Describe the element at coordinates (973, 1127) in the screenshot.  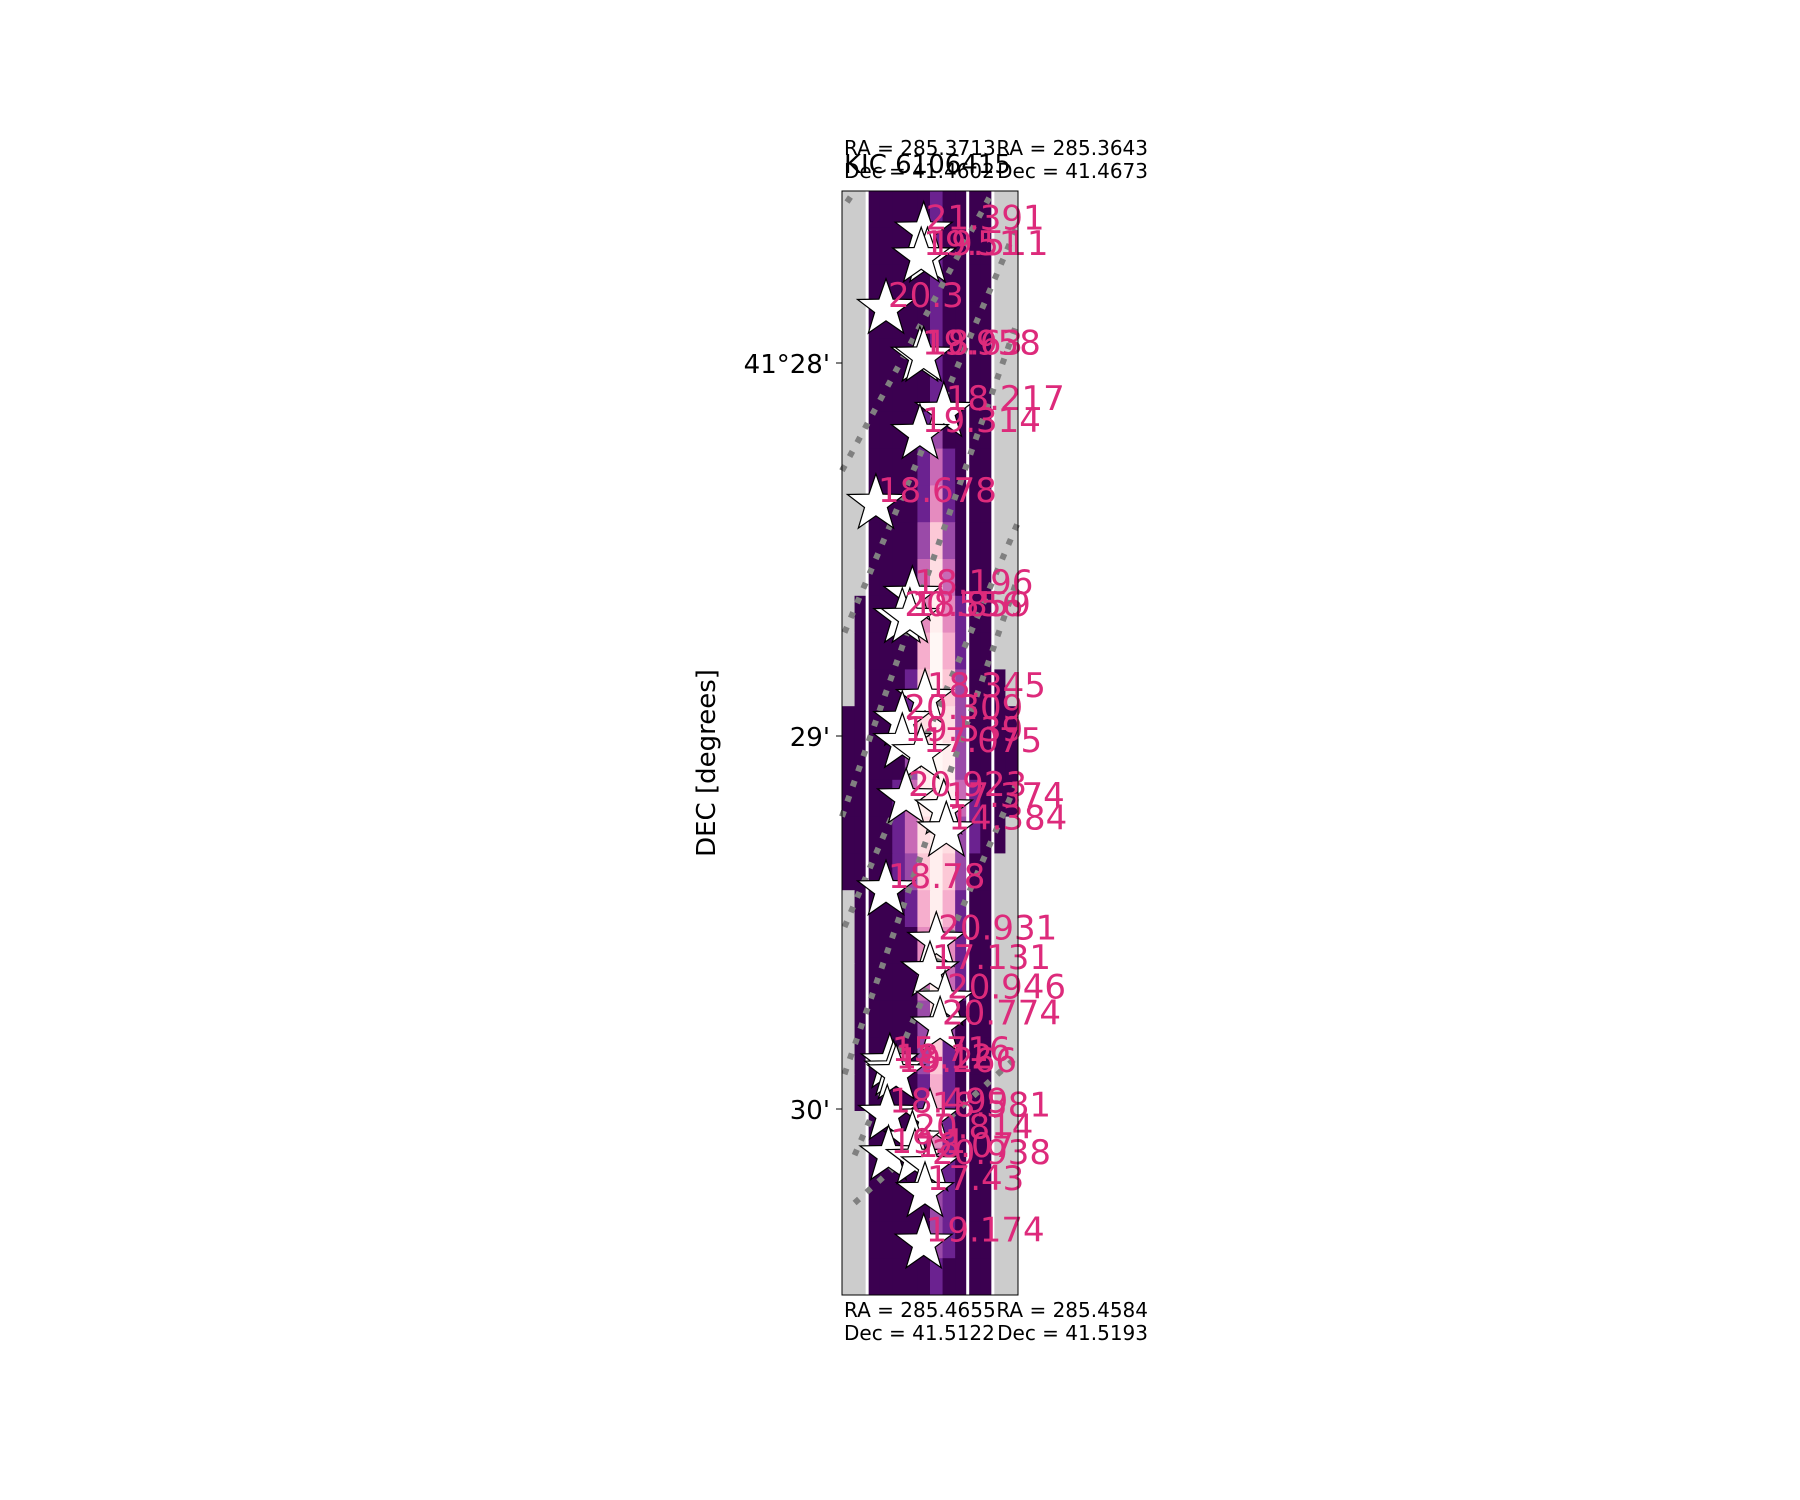
I see `magnitude-label: 20.814` at that location.